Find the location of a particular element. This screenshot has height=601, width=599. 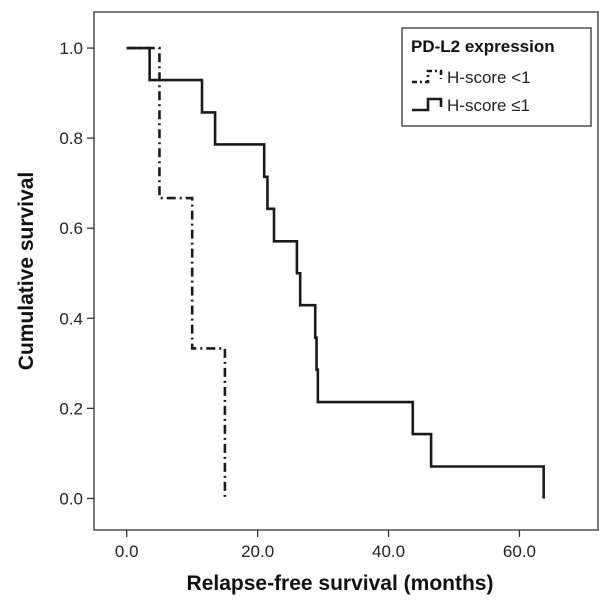

legend-box is located at coordinates (496, 77).